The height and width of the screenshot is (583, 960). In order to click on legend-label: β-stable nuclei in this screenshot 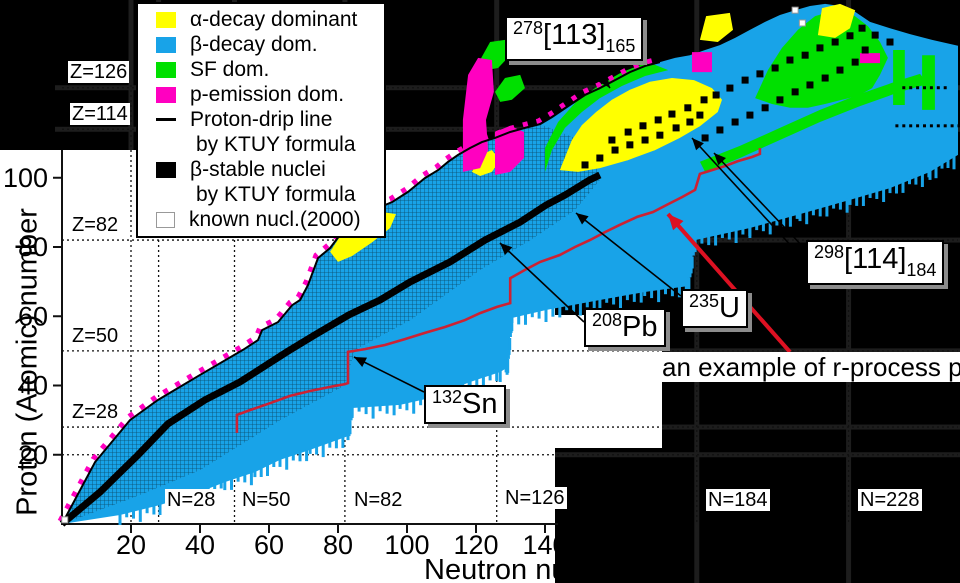, I will do `click(258, 169)`.